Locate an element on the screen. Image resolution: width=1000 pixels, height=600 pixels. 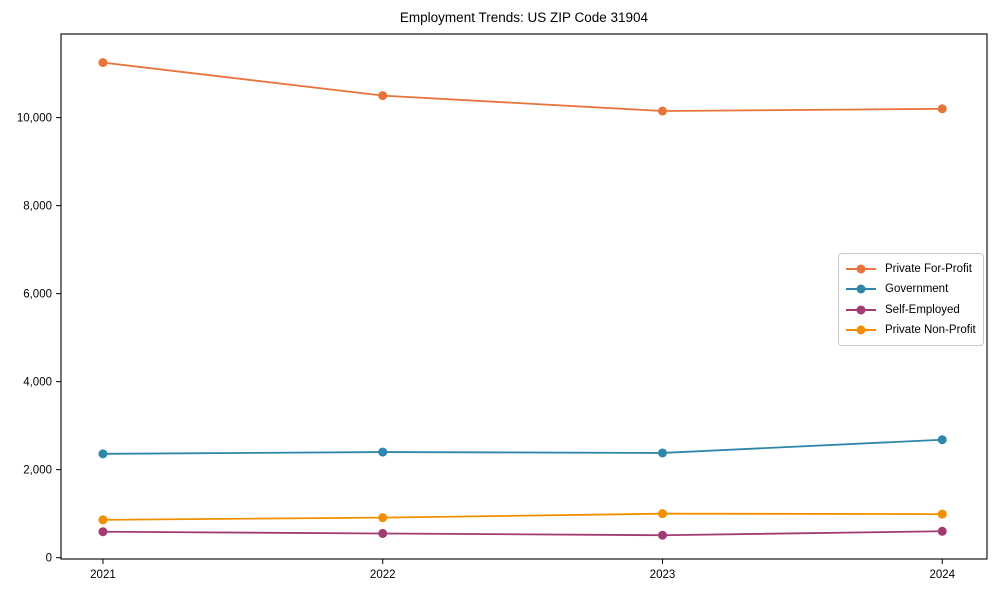
x-tick-label: 2024 is located at coordinates (942, 575).